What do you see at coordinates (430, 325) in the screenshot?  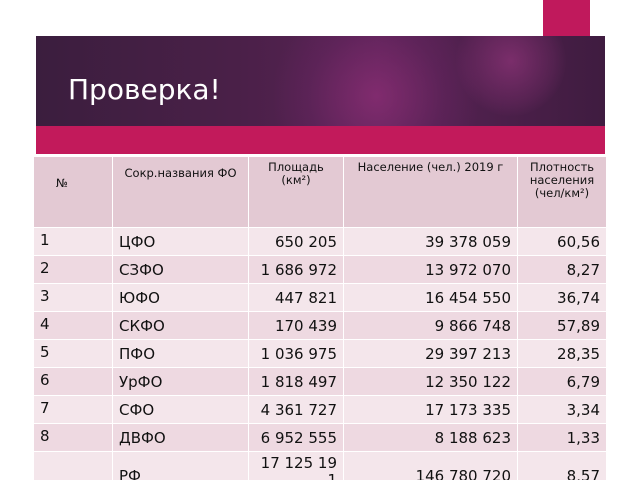 I see `cell-population: 9 866 748` at bounding box center [430, 325].